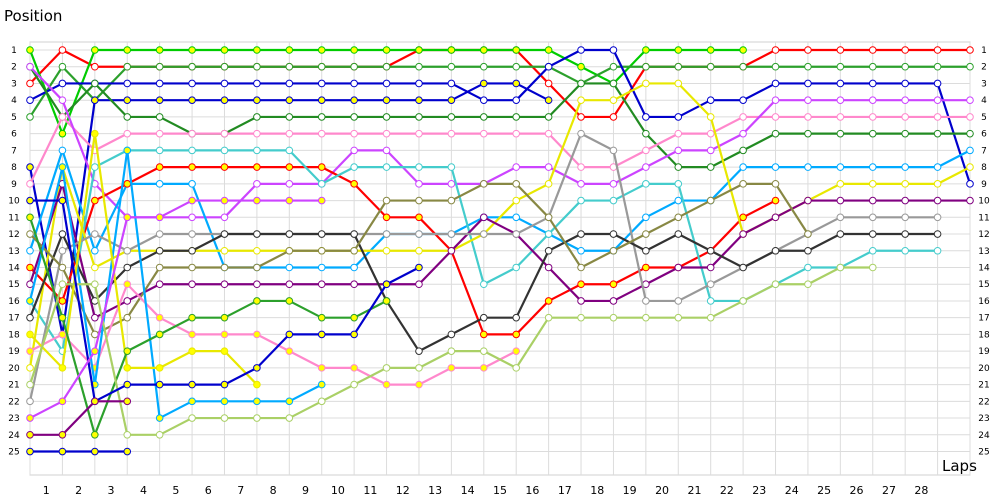 The height and width of the screenshot is (504, 1000). What do you see at coordinates (338, 490) in the screenshot?
I see `x-tick-label: 10` at bounding box center [338, 490].